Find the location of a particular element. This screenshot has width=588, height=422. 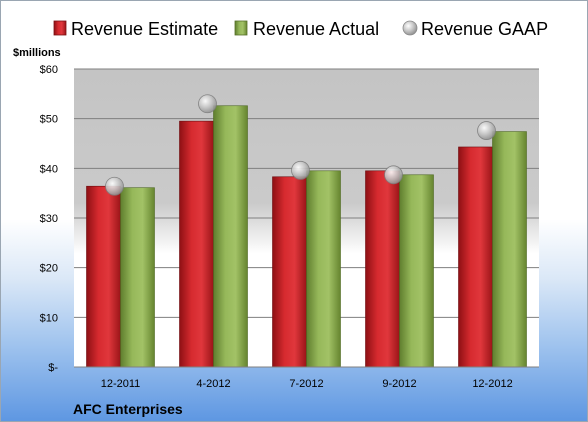

y-axis-ticks: $- $10 $20 $30 $40 $50 $60 is located at coordinates (49, 219).